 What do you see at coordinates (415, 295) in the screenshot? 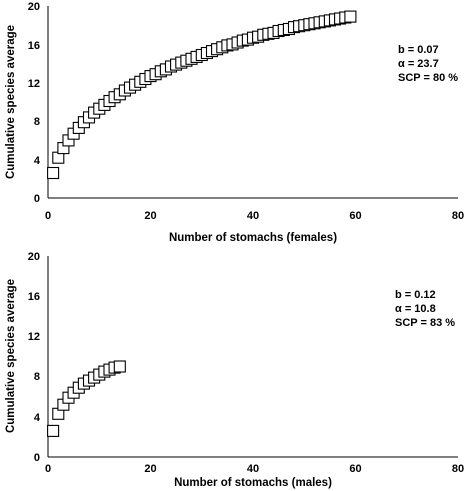
I see `annotation-b-value: b = 0.12` at bounding box center [415, 295].